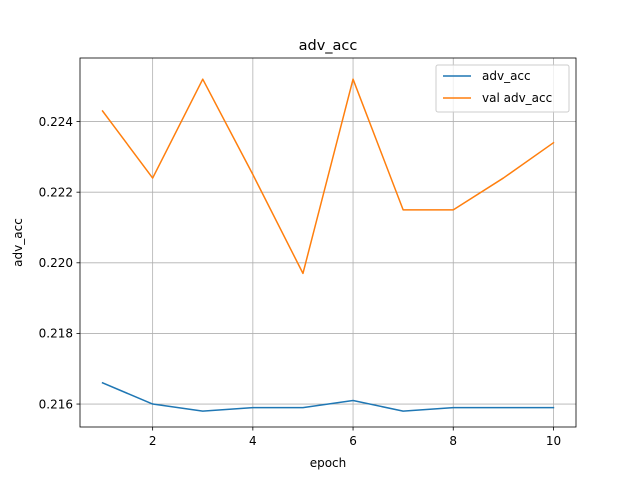 Image resolution: width=640 pixels, height=480 pixels. I want to click on y-axis-title: adv_acc, so click(18, 242).